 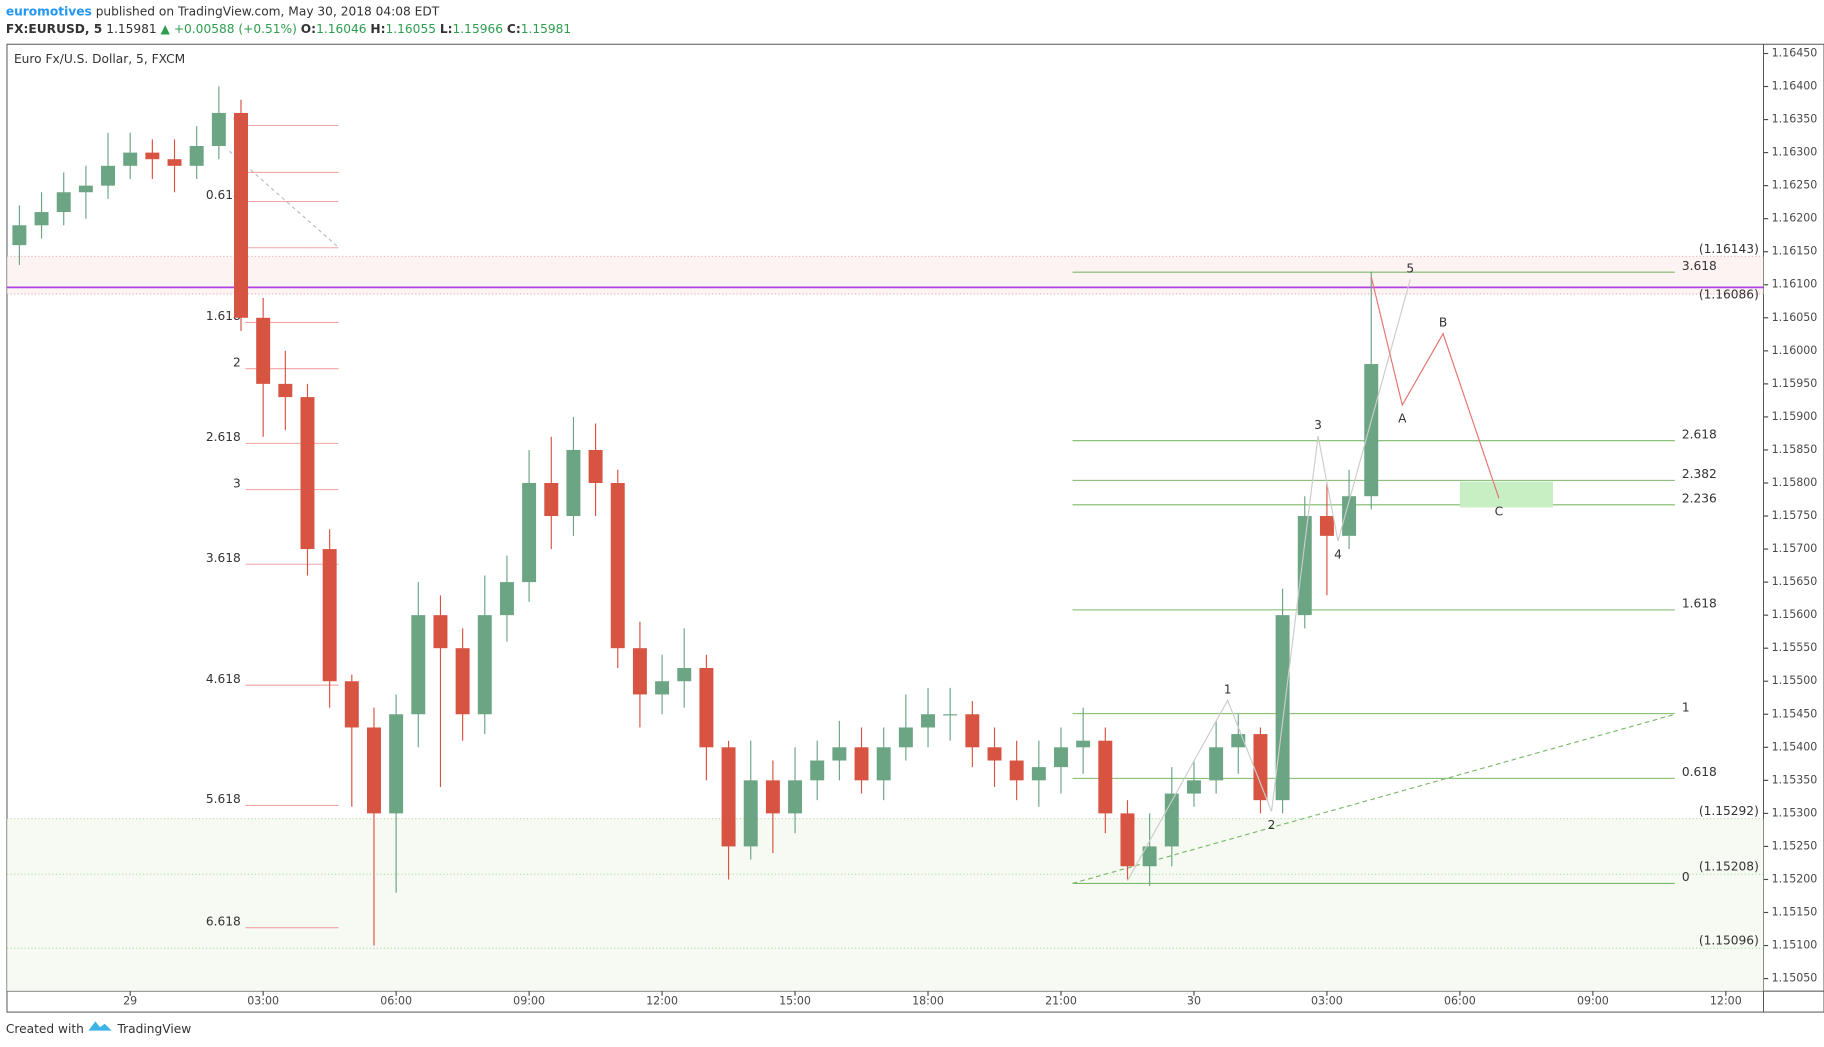 What do you see at coordinates (1726, 1001) in the screenshot?
I see `x-tick-label: 12:00` at bounding box center [1726, 1001].